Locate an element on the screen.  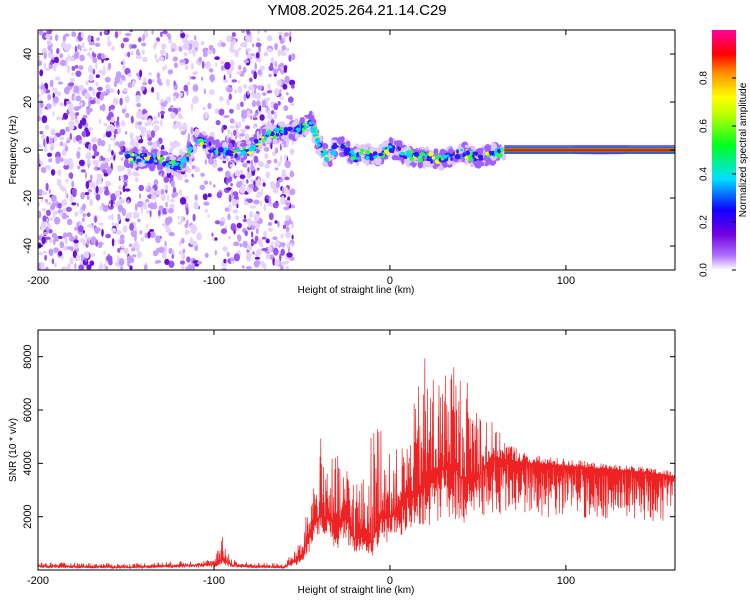
colorbar-label: Normalized spectral amplitude is located at coordinates (743, 149).